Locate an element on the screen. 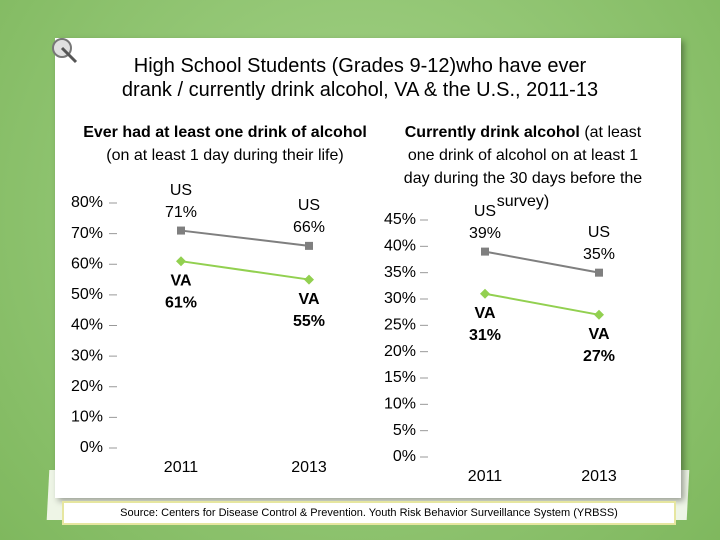 This screenshot has width=720, height=540. y-tick-label: 5% is located at coordinates (404, 430).